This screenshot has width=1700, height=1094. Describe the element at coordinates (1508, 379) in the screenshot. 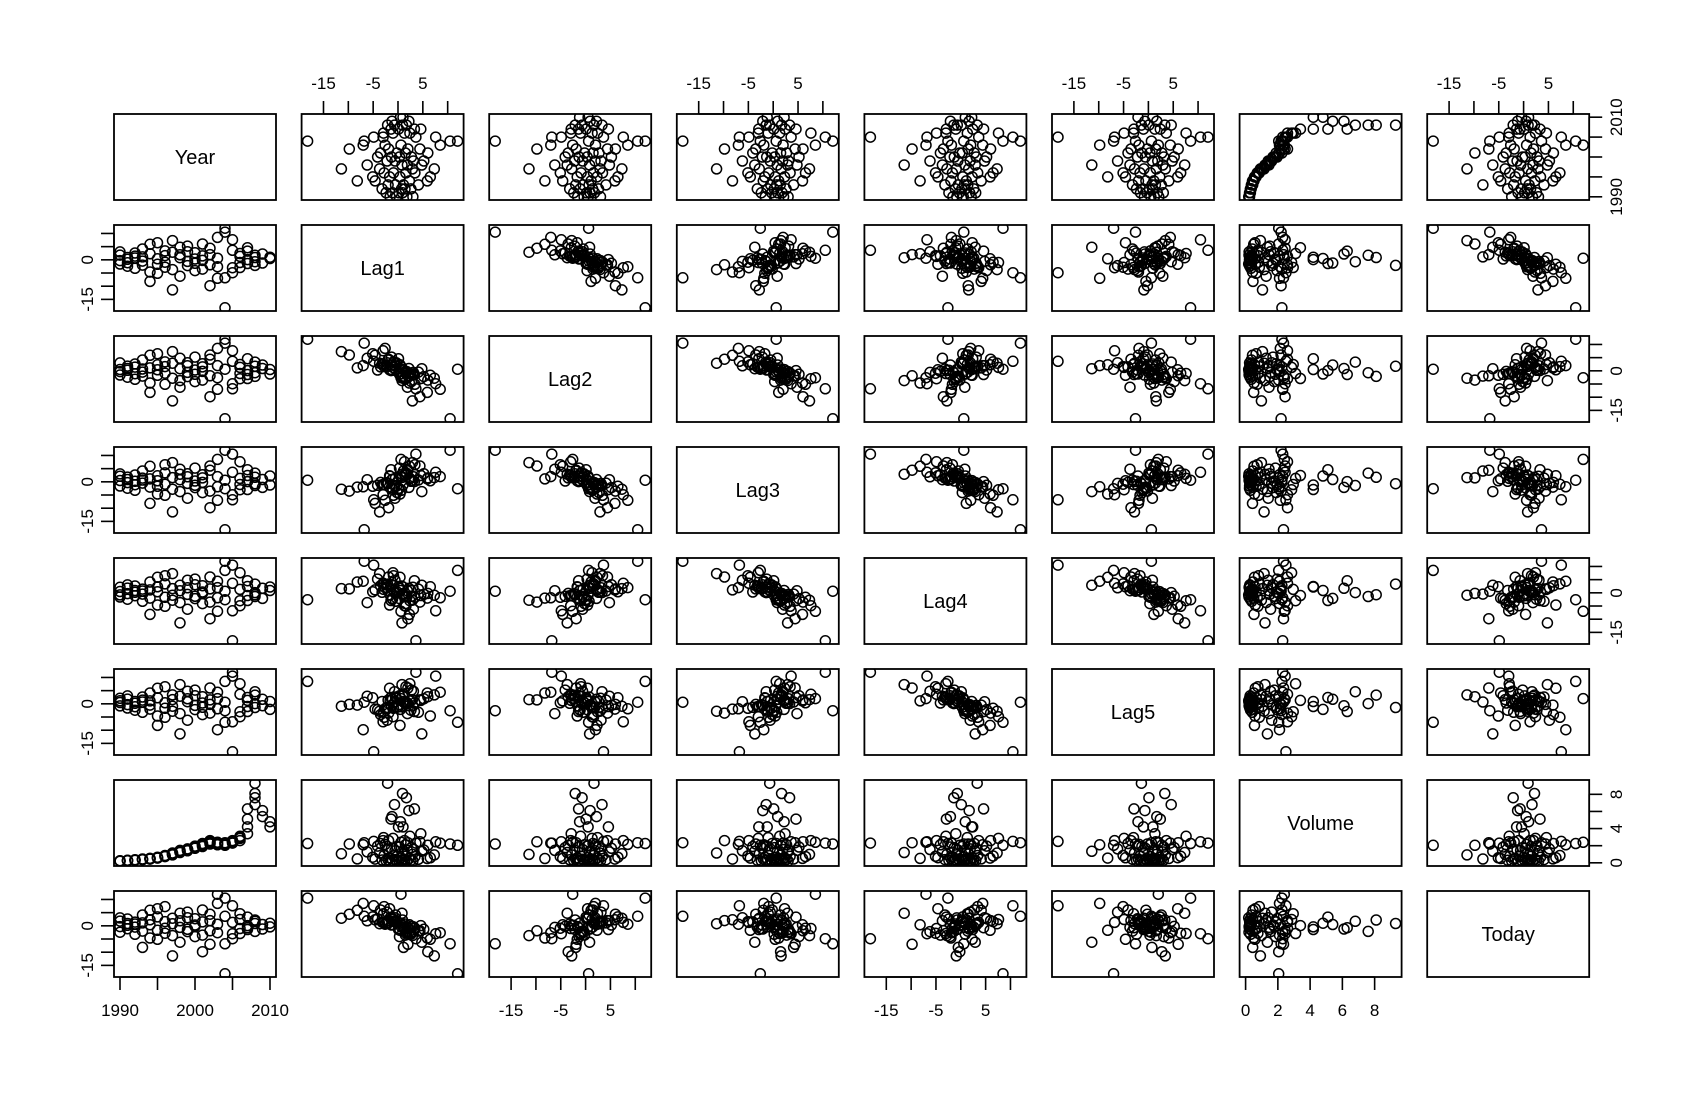

I see `scatter-panel-lag2-vs-today` at that location.